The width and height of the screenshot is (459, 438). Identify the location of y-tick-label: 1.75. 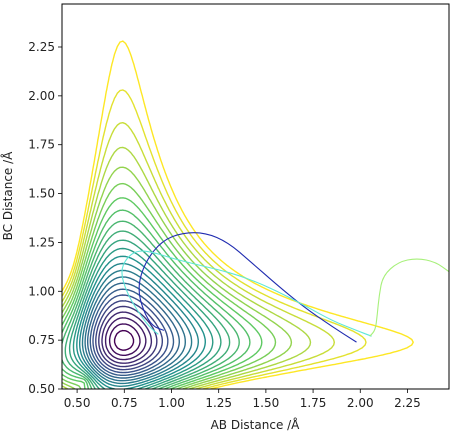
(41, 145).